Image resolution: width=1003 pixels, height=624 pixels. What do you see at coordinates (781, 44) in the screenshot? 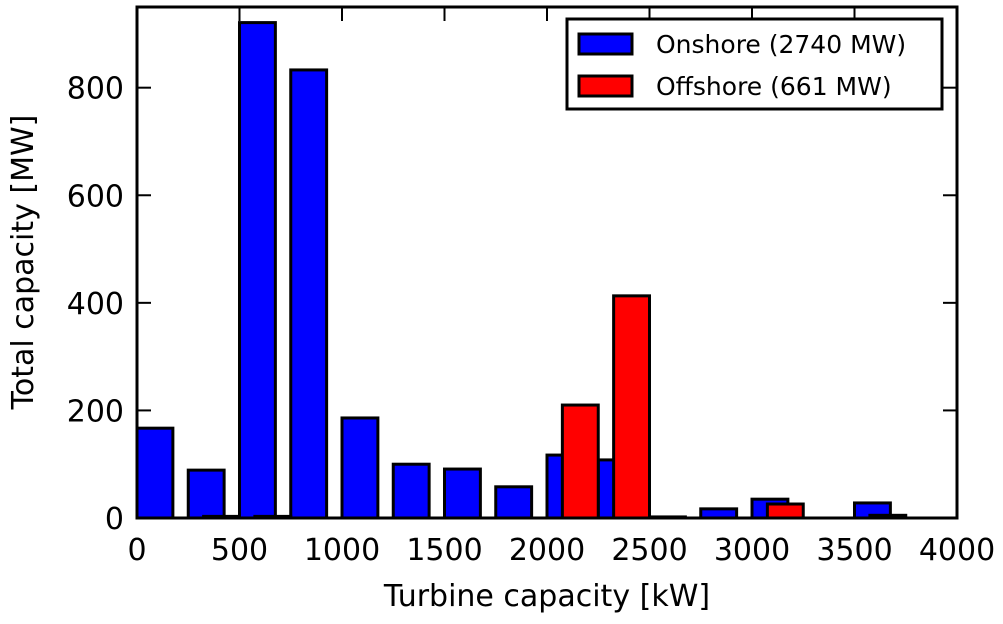
I see `legend-label-onshore: Onshore (2740 MW)` at bounding box center [781, 44].